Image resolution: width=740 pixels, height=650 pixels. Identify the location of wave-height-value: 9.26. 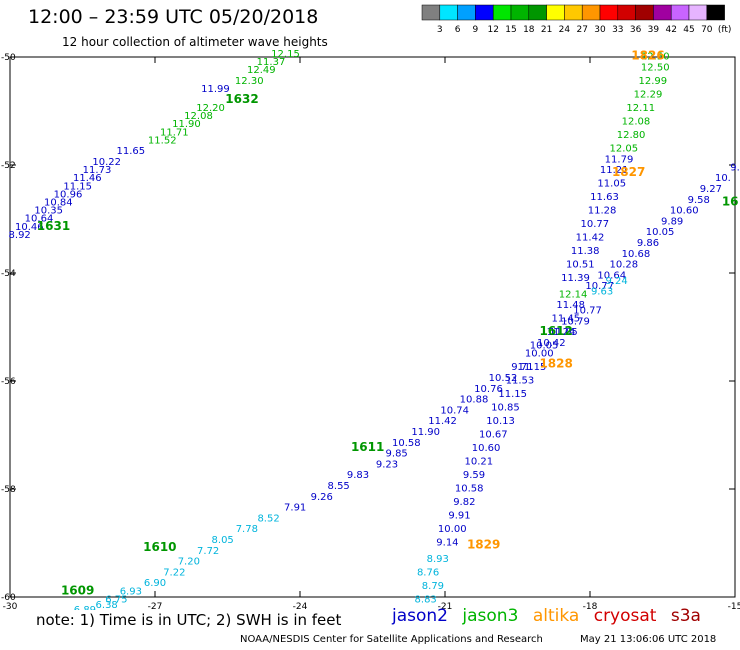
(322, 497).